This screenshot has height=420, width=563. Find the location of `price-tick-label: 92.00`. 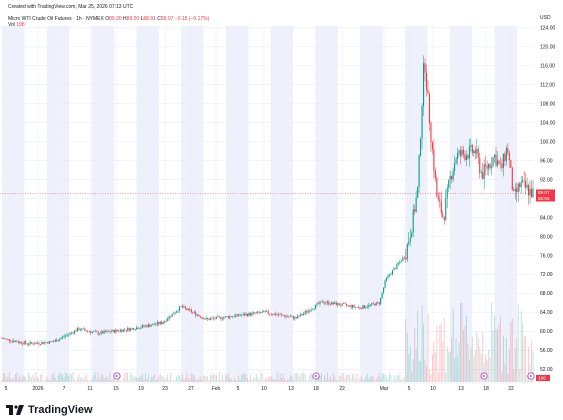

price-tick-label: 92.00 is located at coordinates (546, 180).